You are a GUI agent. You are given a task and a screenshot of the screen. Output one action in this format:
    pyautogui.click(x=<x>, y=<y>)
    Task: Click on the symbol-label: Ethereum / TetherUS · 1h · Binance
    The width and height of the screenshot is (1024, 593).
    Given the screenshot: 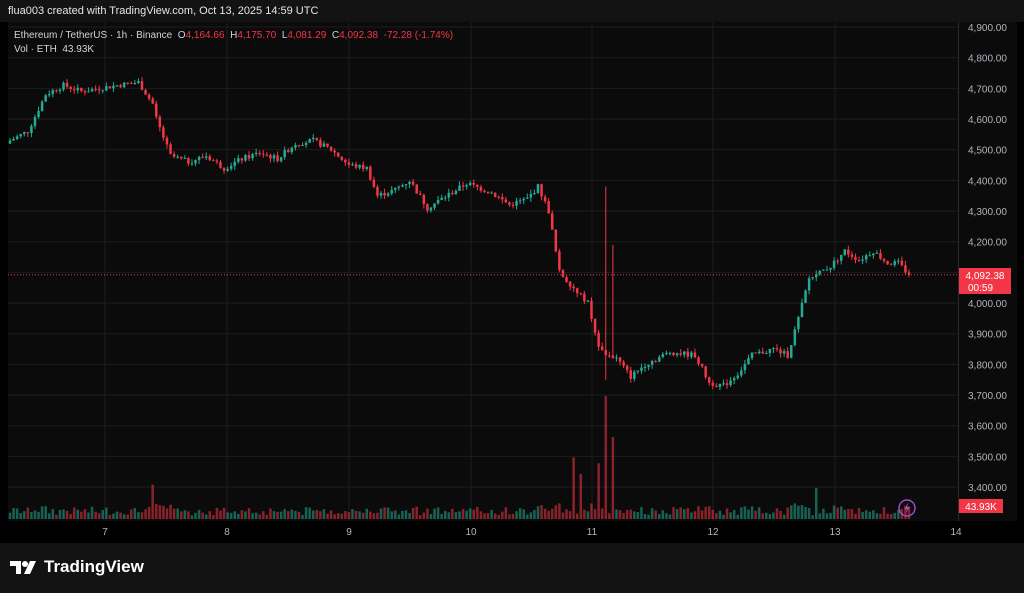 What is the action you would take?
    pyautogui.click(x=93, y=35)
    